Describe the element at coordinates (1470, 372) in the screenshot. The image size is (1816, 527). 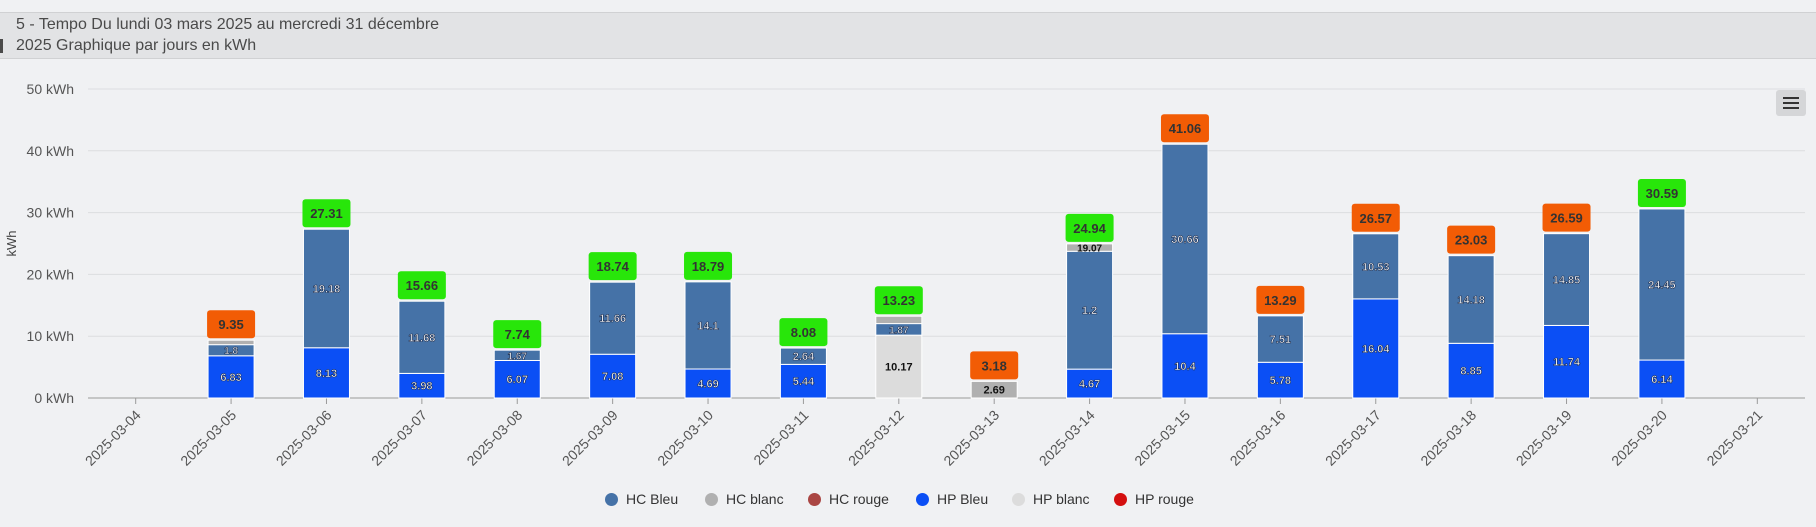
I see `data-label: 8.85` at that location.